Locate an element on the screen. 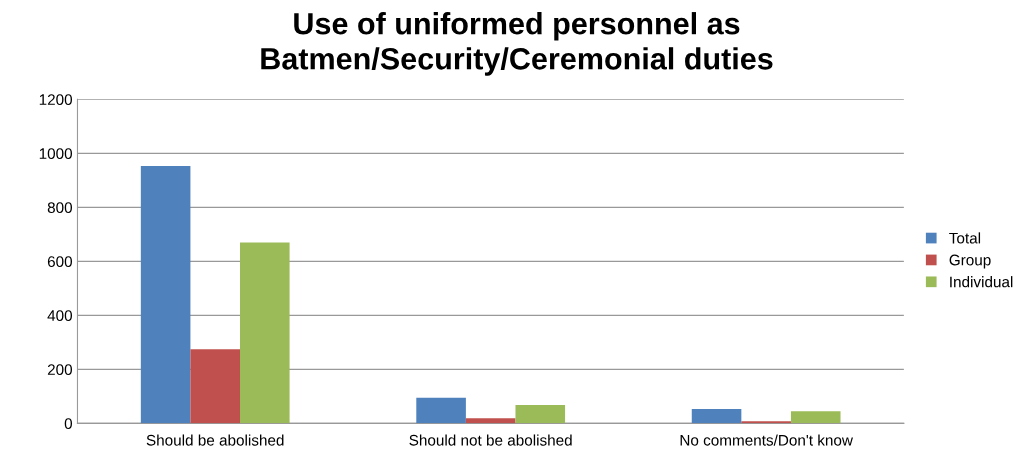 The width and height of the screenshot is (1033, 473). y-tick-label: 800 is located at coordinates (60, 208).